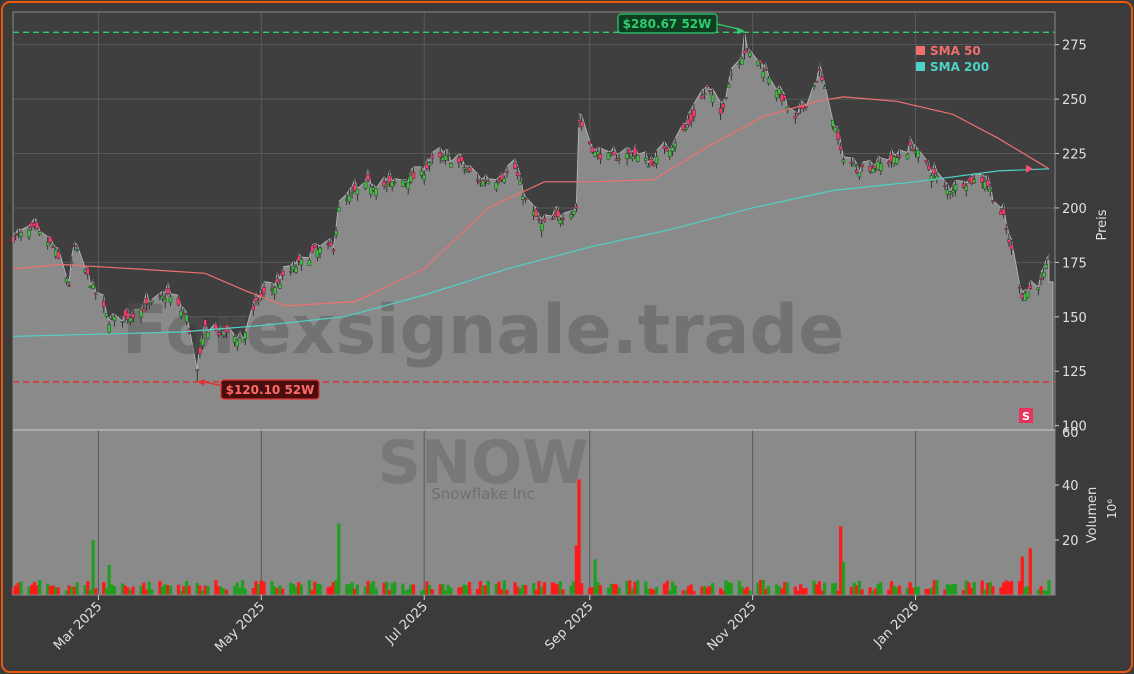 The image size is (1134, 674). I want to click on high-label: $280.67 52W, so click(667, 24).